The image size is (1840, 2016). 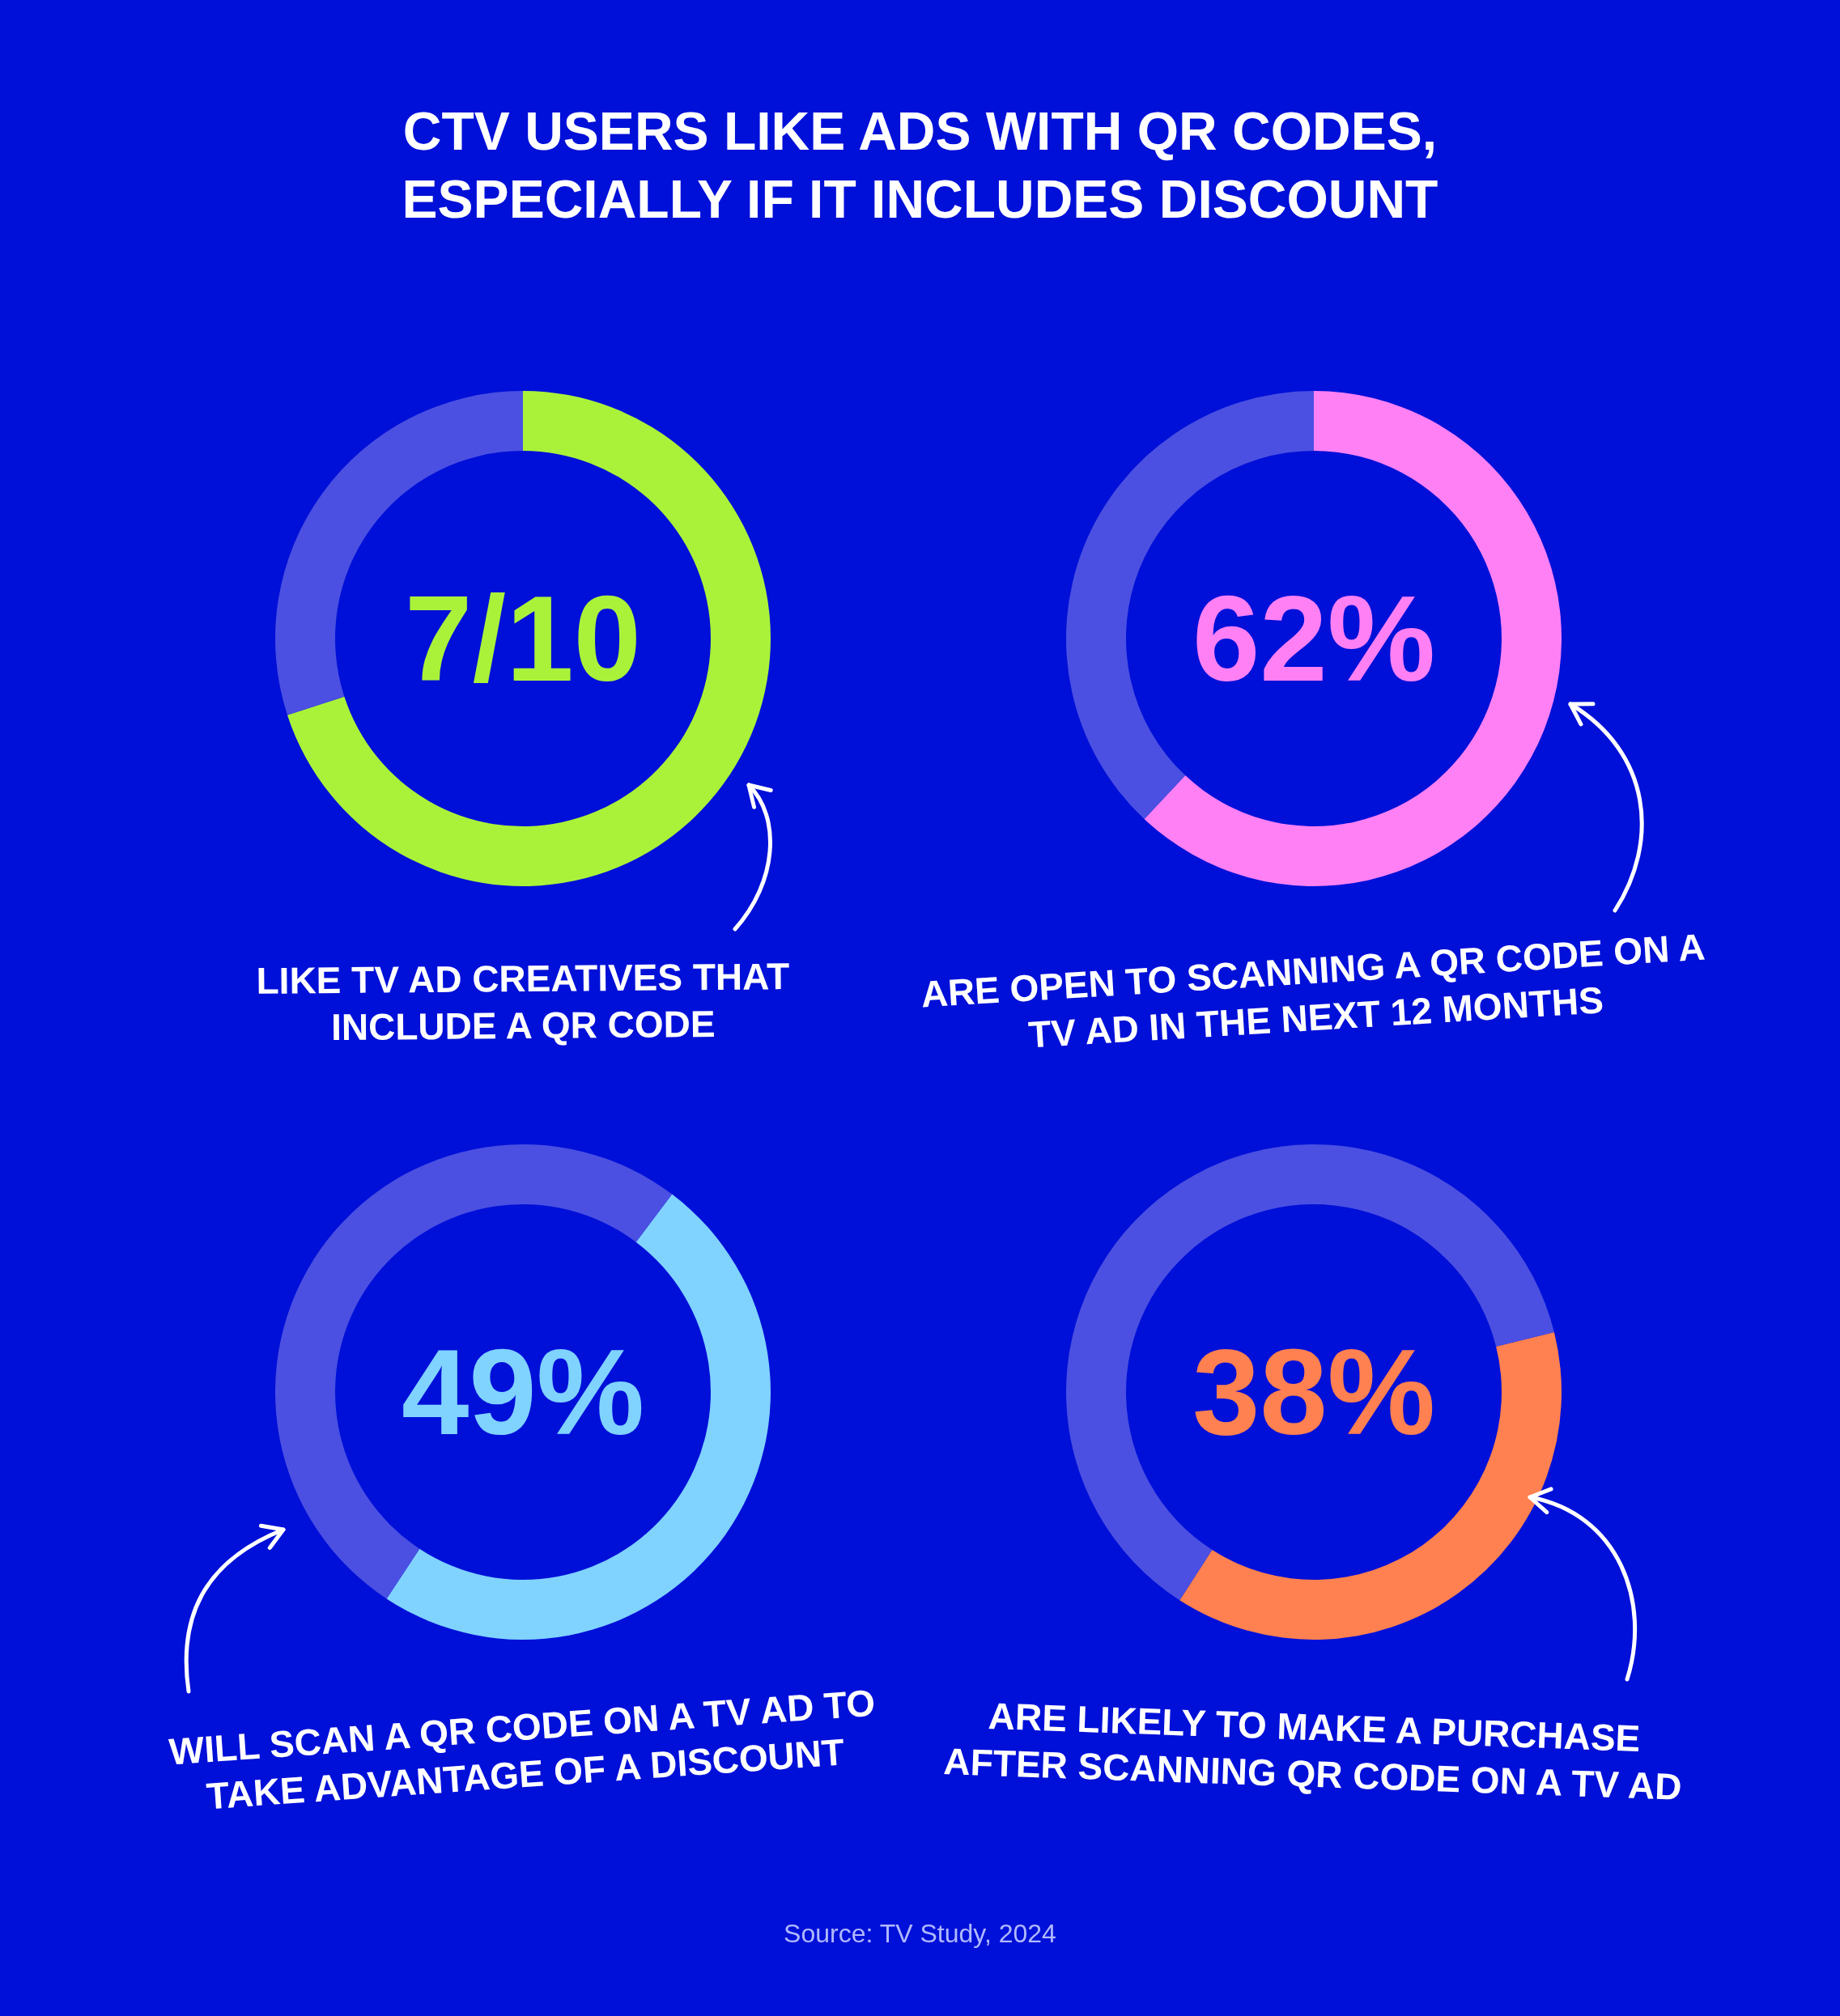 I want to click on data-label: 62%, so click(x=1314, y=639).